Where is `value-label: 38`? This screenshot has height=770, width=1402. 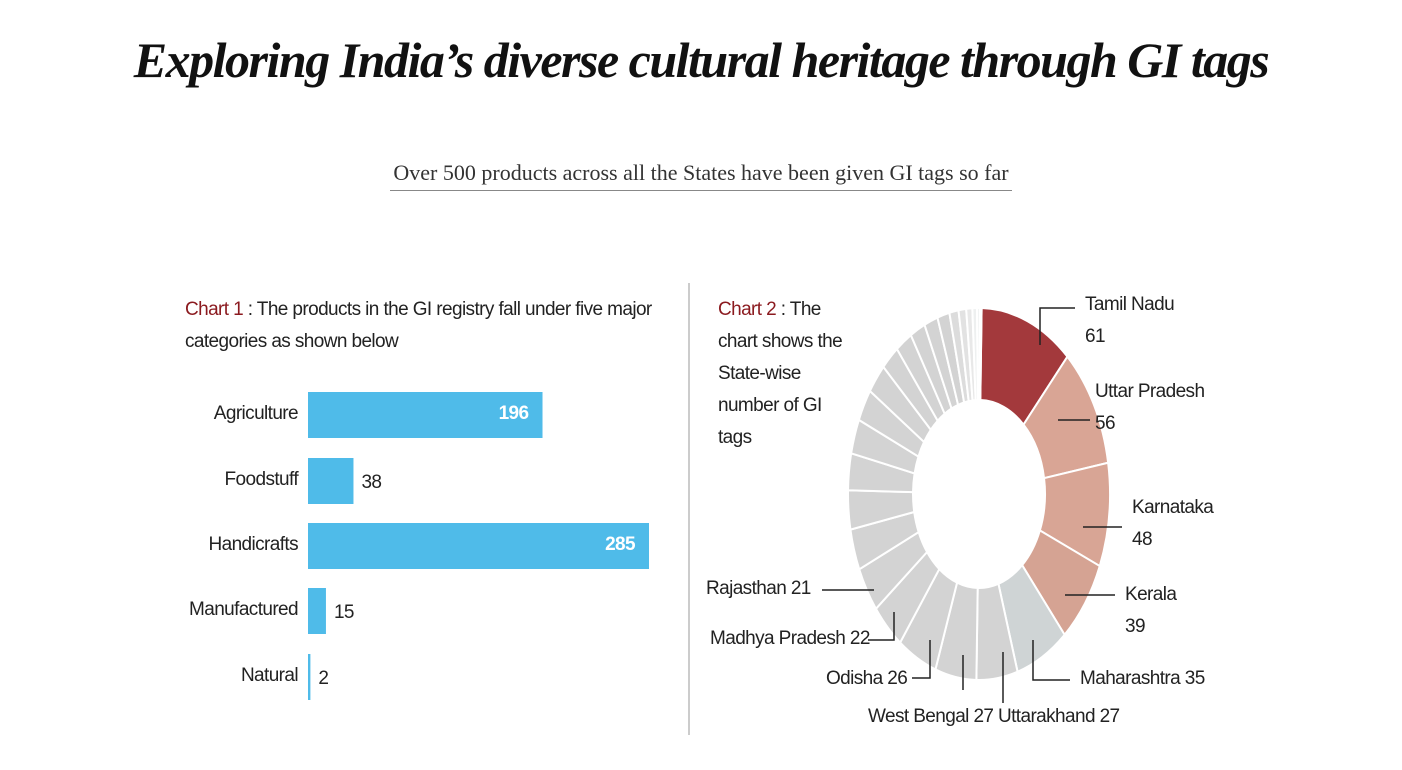 value-label: 38 is located at coordinates (371, 482).